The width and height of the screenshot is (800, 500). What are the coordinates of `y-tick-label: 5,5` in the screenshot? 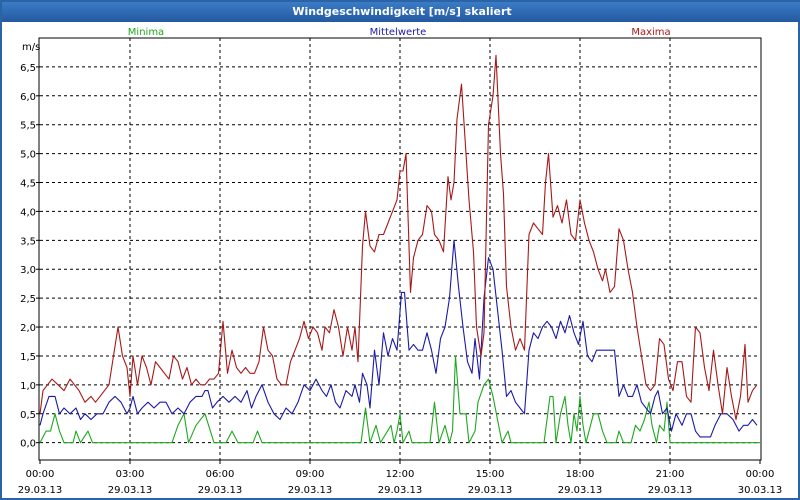 It's located at (28, 126).